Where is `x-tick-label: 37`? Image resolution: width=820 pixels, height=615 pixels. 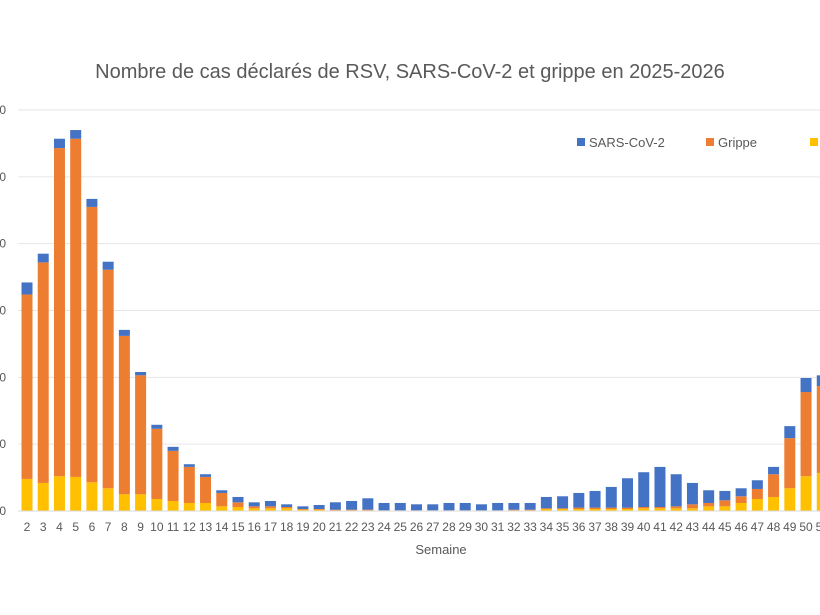 x-tick-label: 37 is located at coordinates (595, 527).